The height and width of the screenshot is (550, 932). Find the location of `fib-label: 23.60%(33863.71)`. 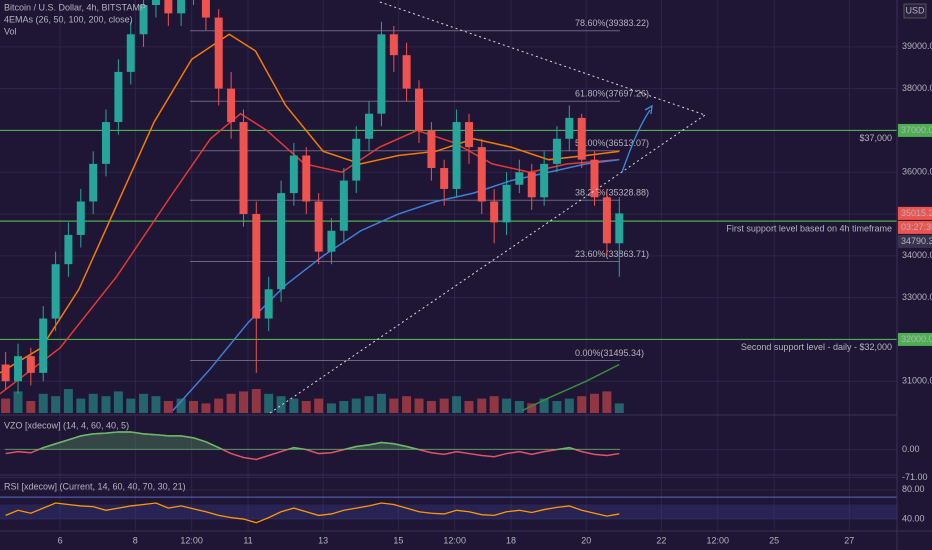

fib-label: 23.60%(33863.71) is located at coordinates (612, 254).